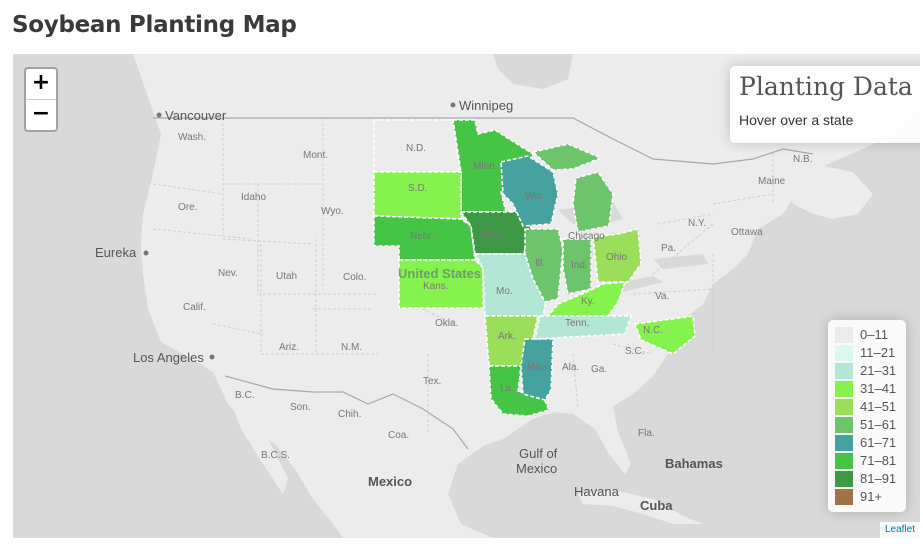  Describe the element at coordinates (825, 104) in the screenshot. I see `info-panel: Planting Data Hover over a state` at that location.